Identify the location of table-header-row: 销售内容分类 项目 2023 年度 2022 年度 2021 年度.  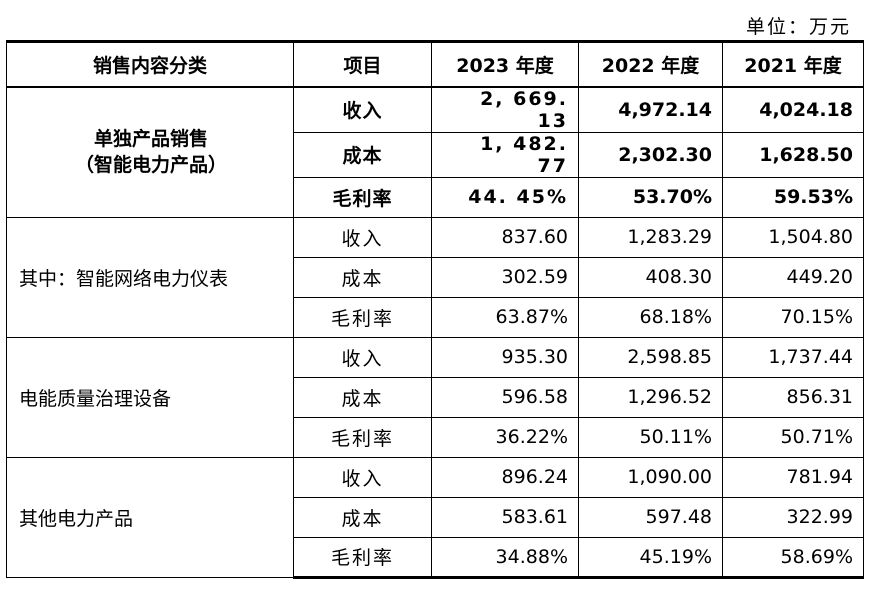
(435, 64).